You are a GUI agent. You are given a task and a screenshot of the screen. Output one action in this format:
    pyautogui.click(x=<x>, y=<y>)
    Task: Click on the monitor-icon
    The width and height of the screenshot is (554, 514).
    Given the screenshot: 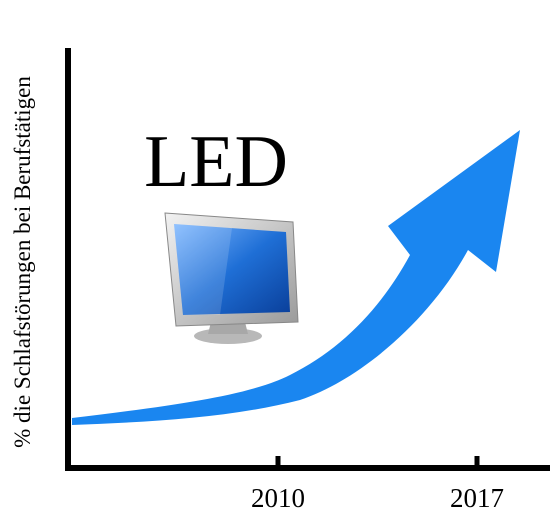 What is the action you would take?
    pyautogui.click(x=231, y=278)
    